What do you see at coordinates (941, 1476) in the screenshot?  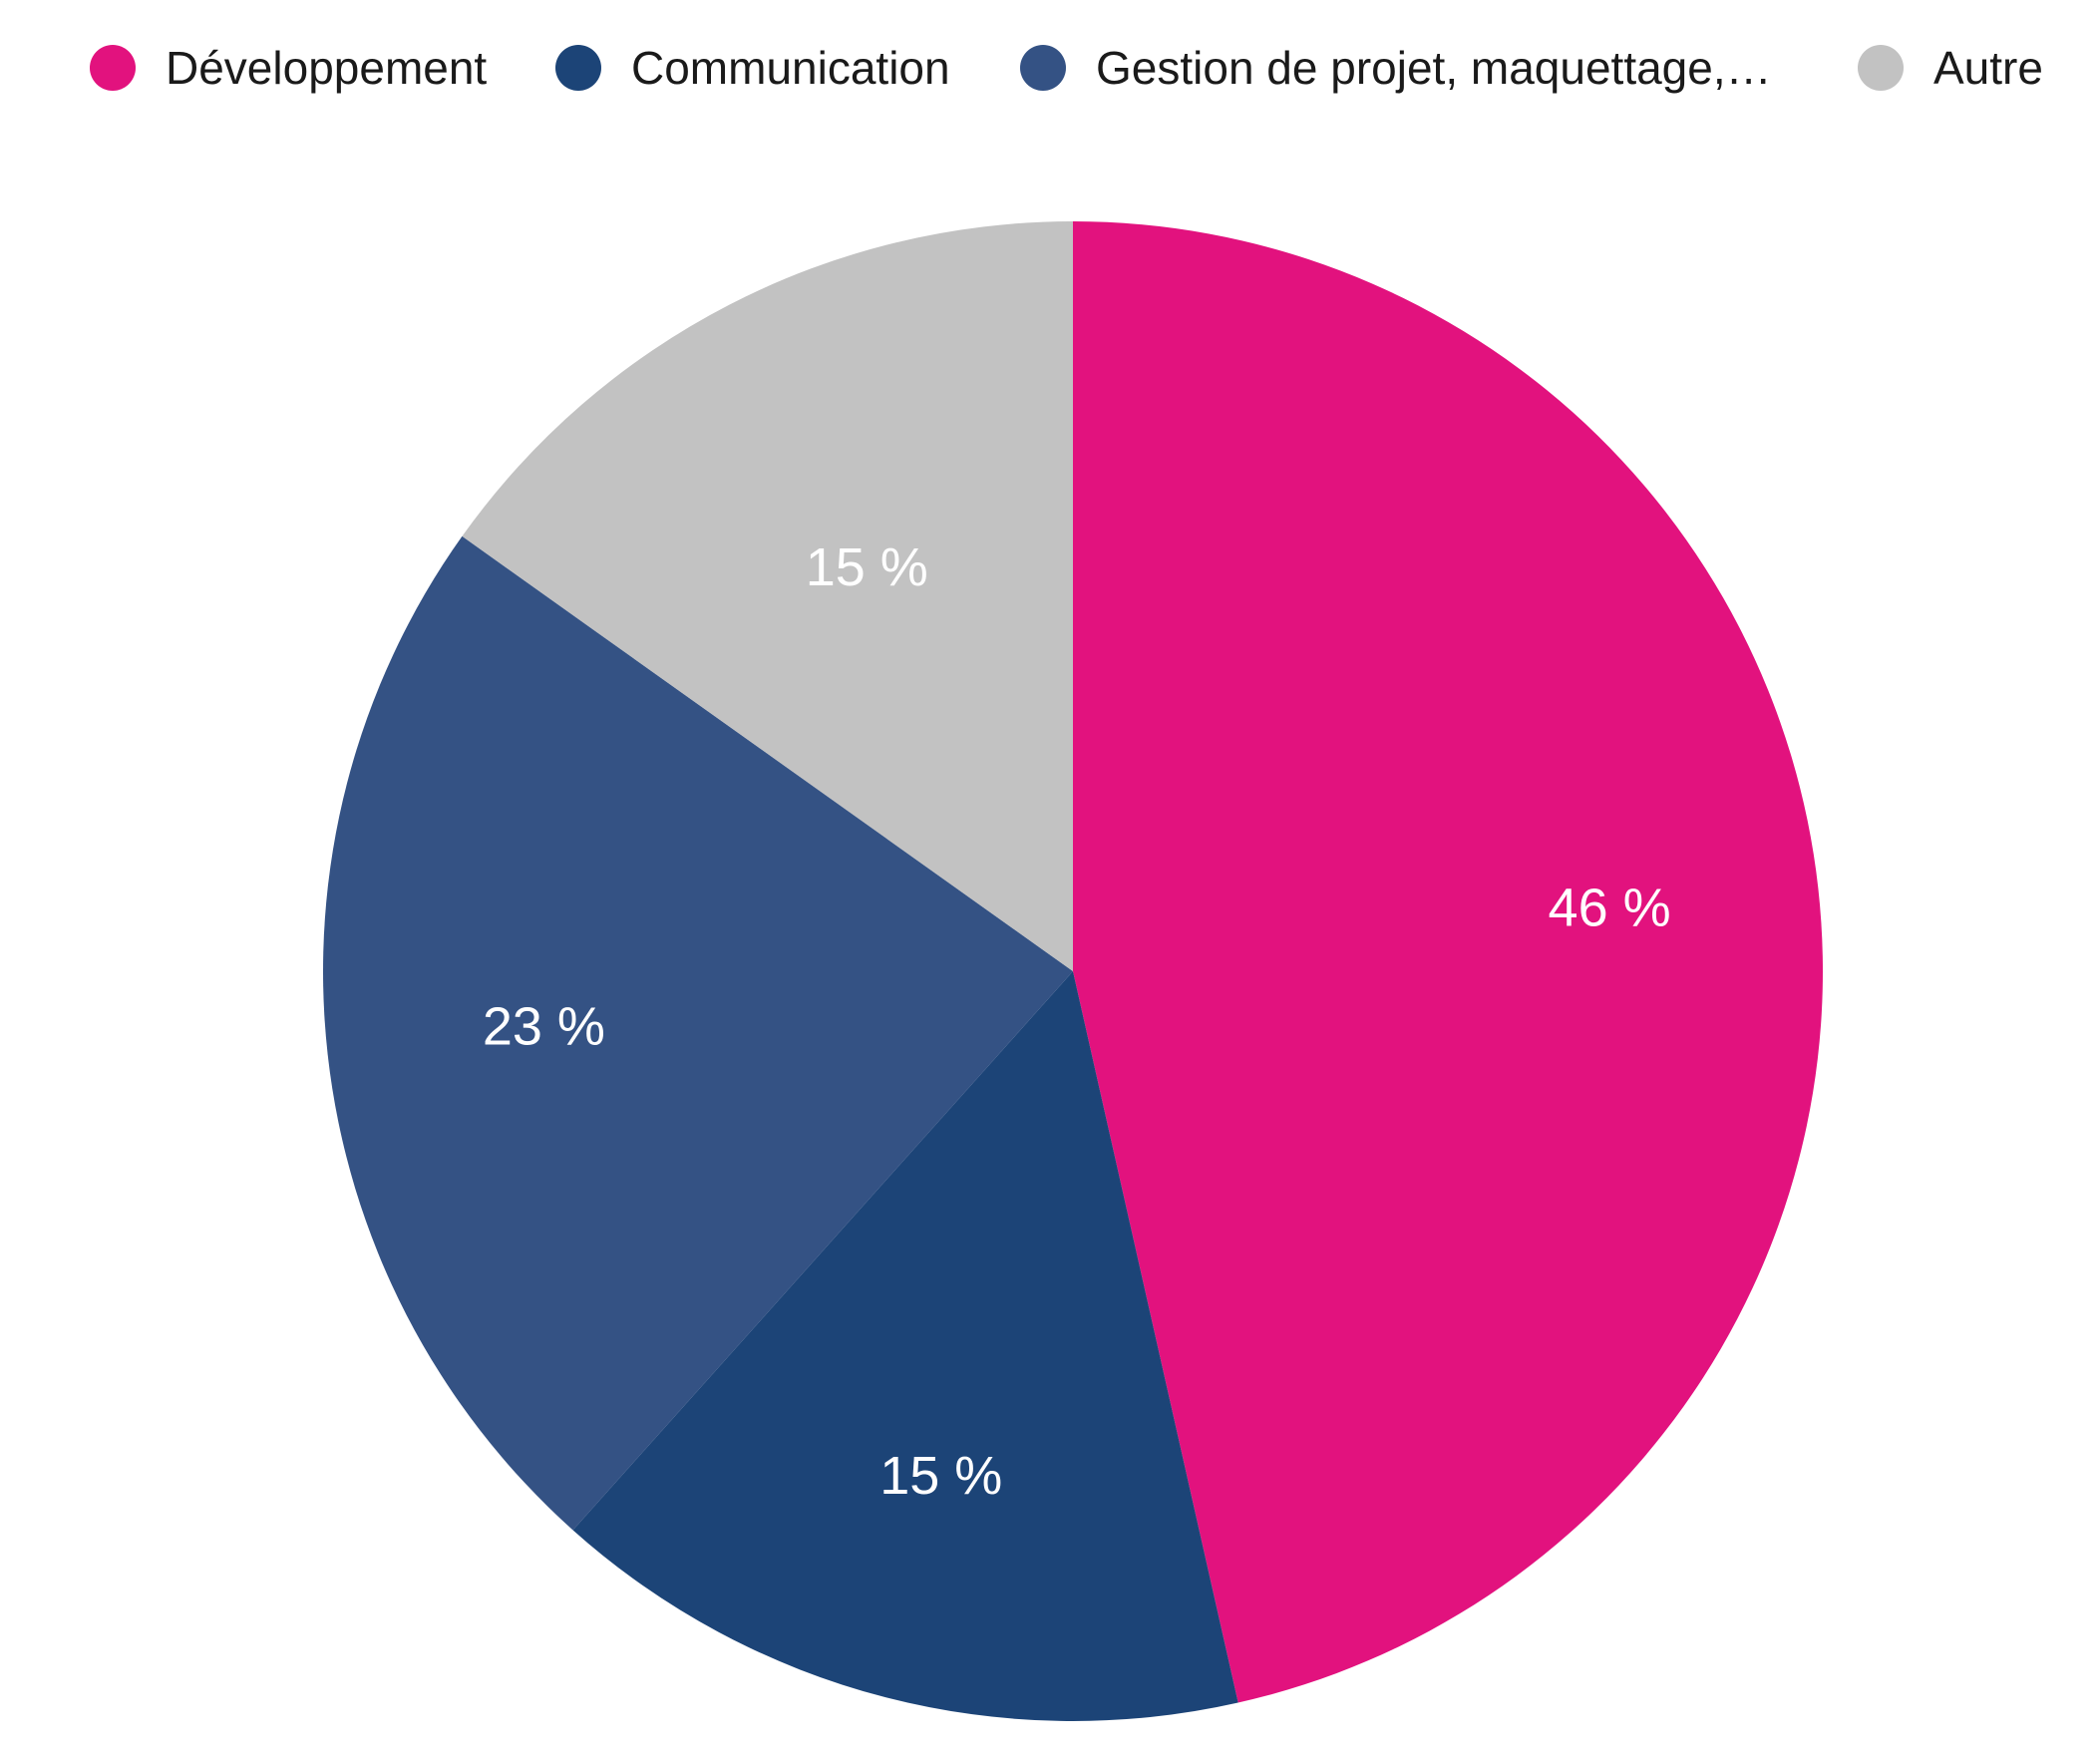 I see `pie-data-label-1: 15 %` at bounding box center [941, 1476].